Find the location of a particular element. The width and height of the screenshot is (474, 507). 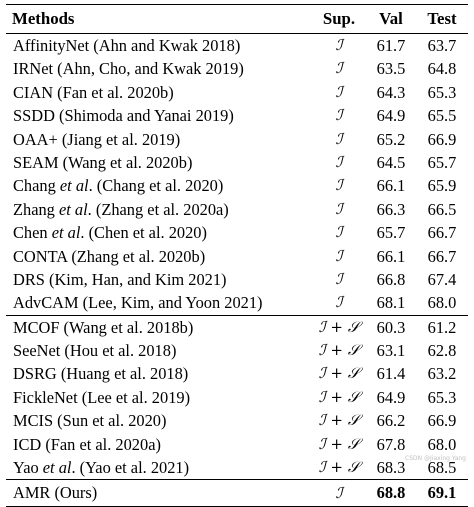

table-row: DSRG (Huang et al. 2018) ℐ + 𝒮 61.4 63.2 is located at coordinates (237, 373).